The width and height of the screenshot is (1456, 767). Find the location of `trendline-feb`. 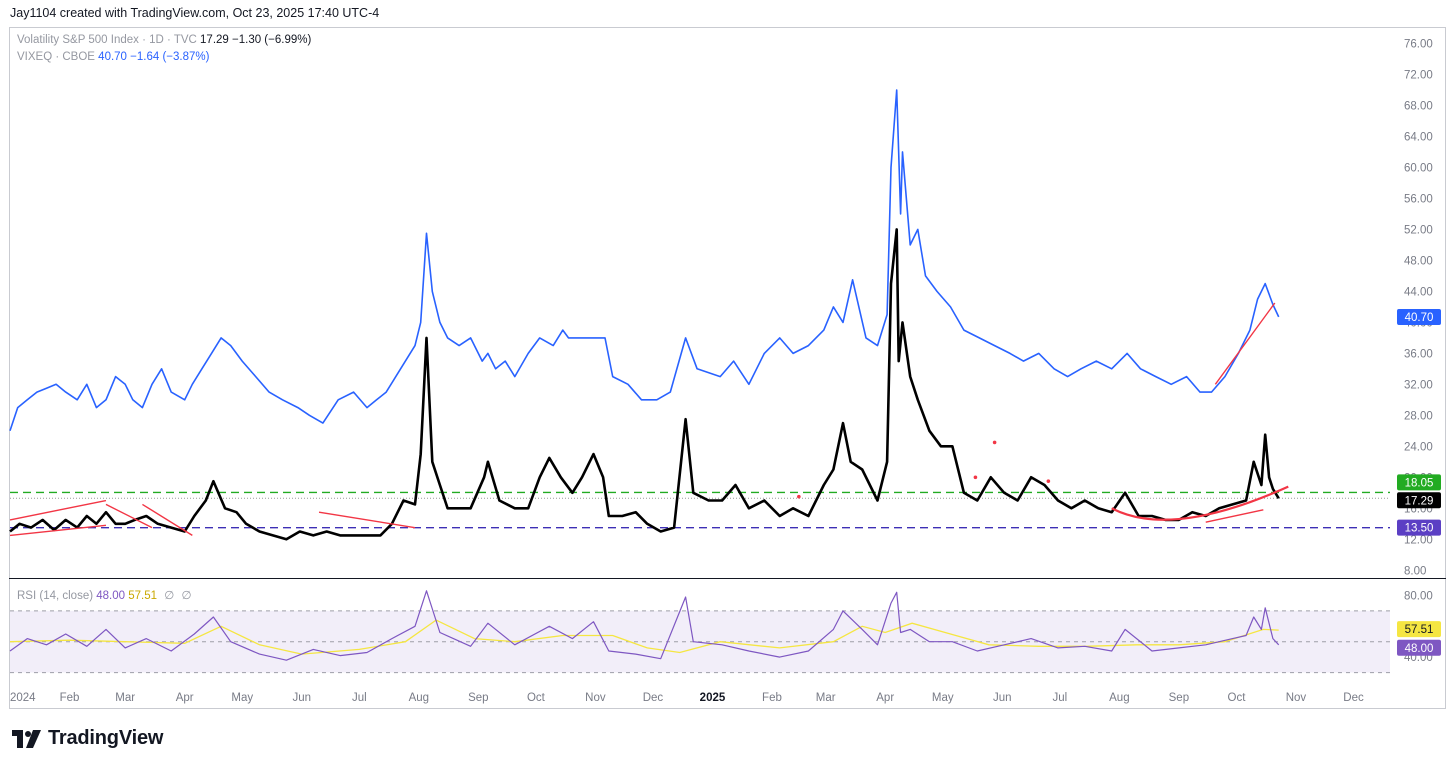

trendline-feb is located at coordinates (129, 516).